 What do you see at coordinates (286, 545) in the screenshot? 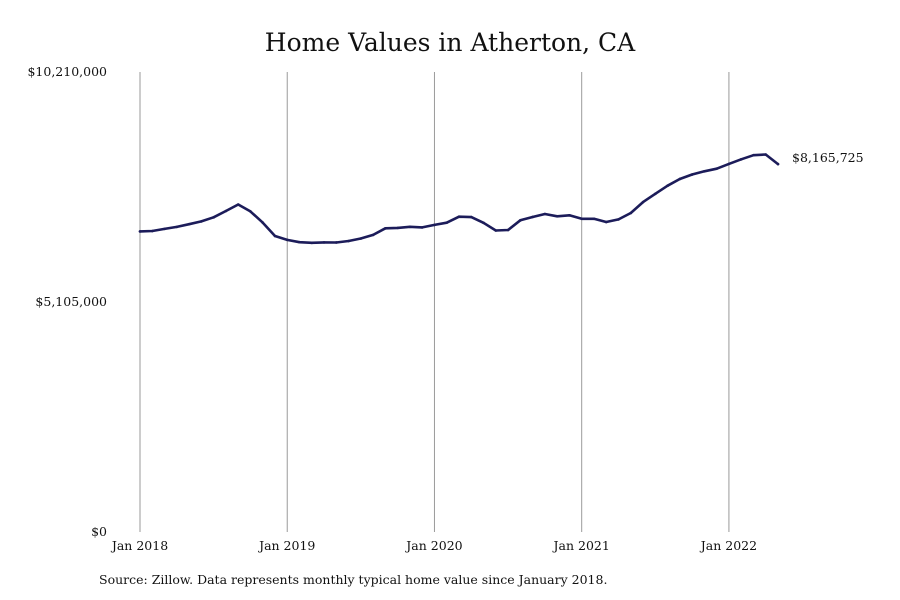
I see `x-tick-label-1: Jan 2019` at bounding box center [286, 545].